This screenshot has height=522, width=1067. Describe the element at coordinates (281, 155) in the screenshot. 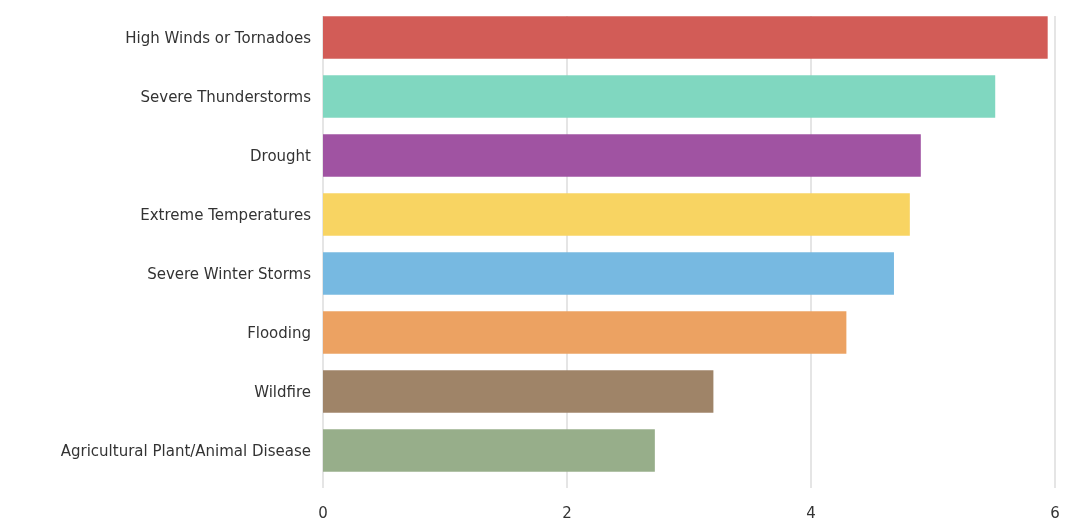

I see `y-tick-label: Drought` at that location.